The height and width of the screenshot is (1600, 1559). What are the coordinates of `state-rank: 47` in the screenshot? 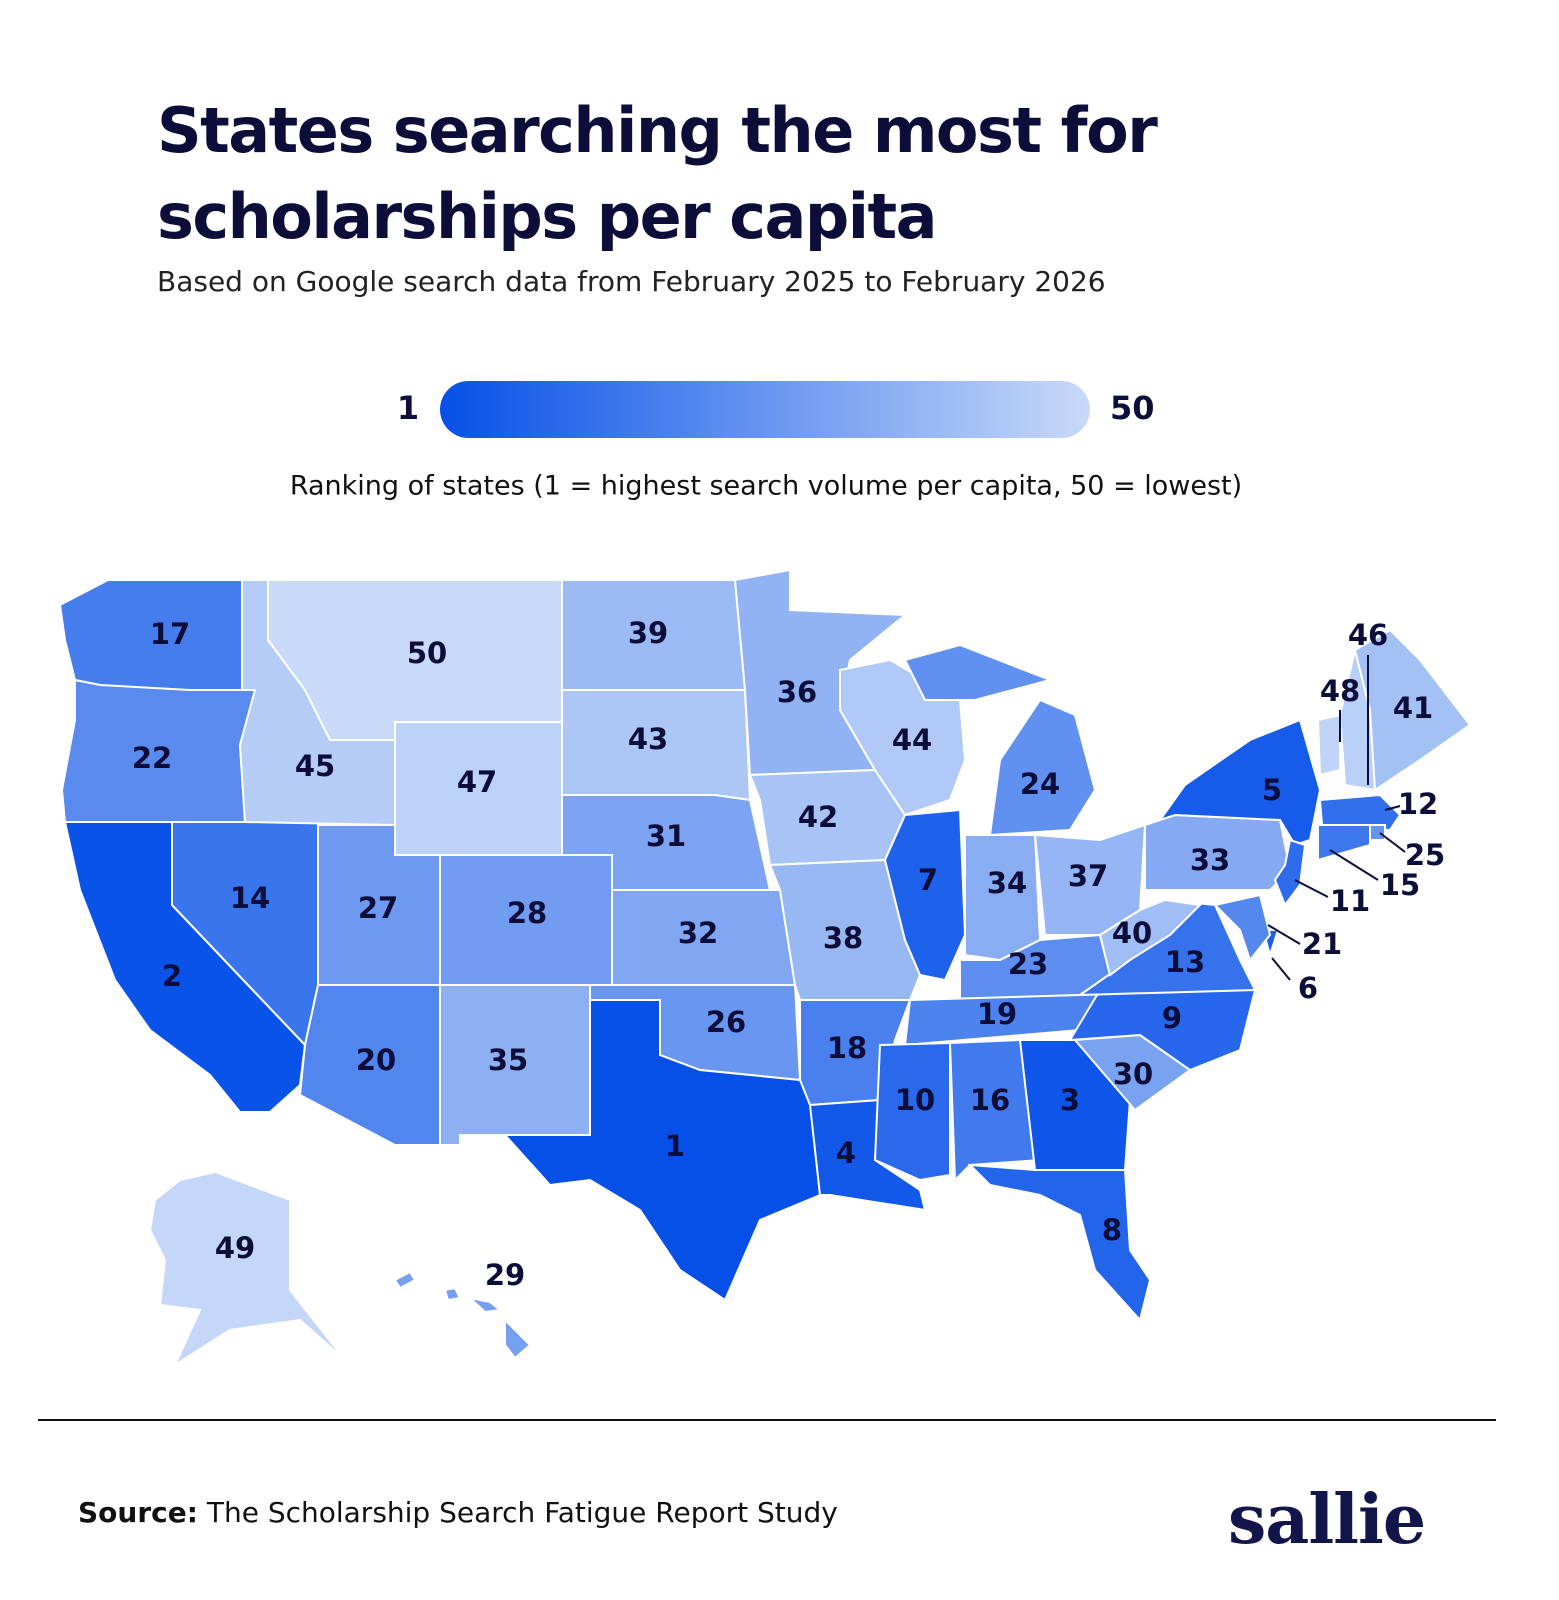 It's located at (477, 782).